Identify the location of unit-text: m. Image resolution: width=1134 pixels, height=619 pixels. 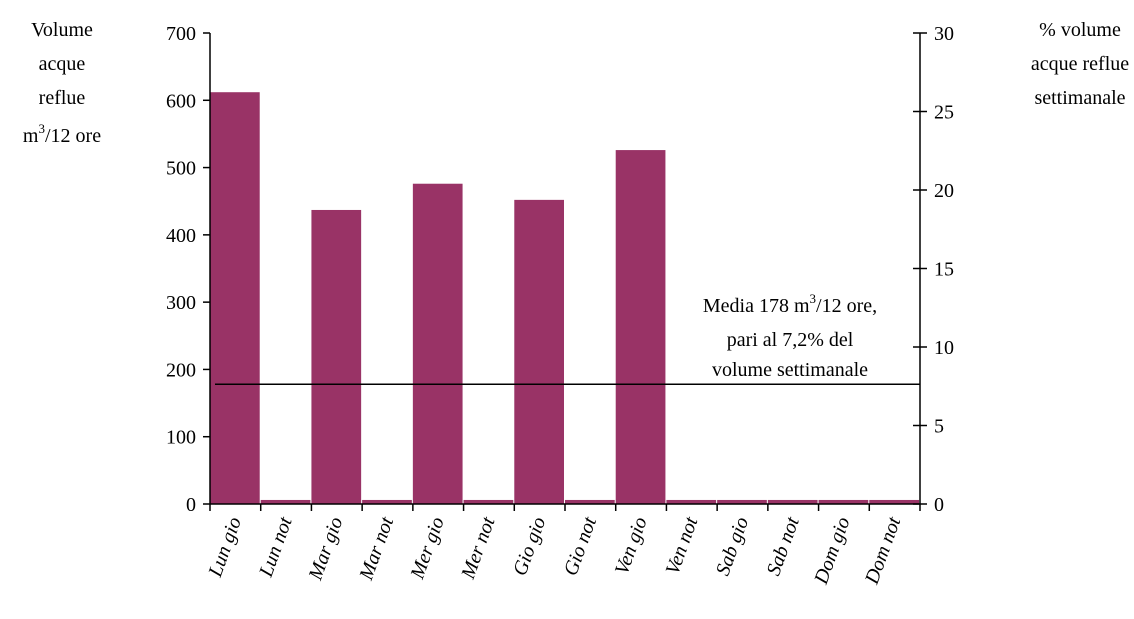
(31, 136).